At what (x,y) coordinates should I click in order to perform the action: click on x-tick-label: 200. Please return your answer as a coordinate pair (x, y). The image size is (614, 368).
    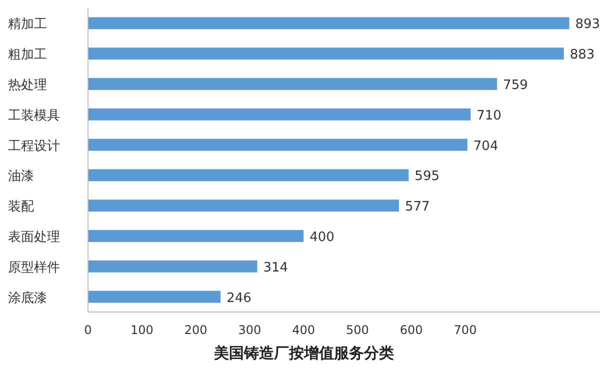
    Looking at the image, I should click on (196, 330).